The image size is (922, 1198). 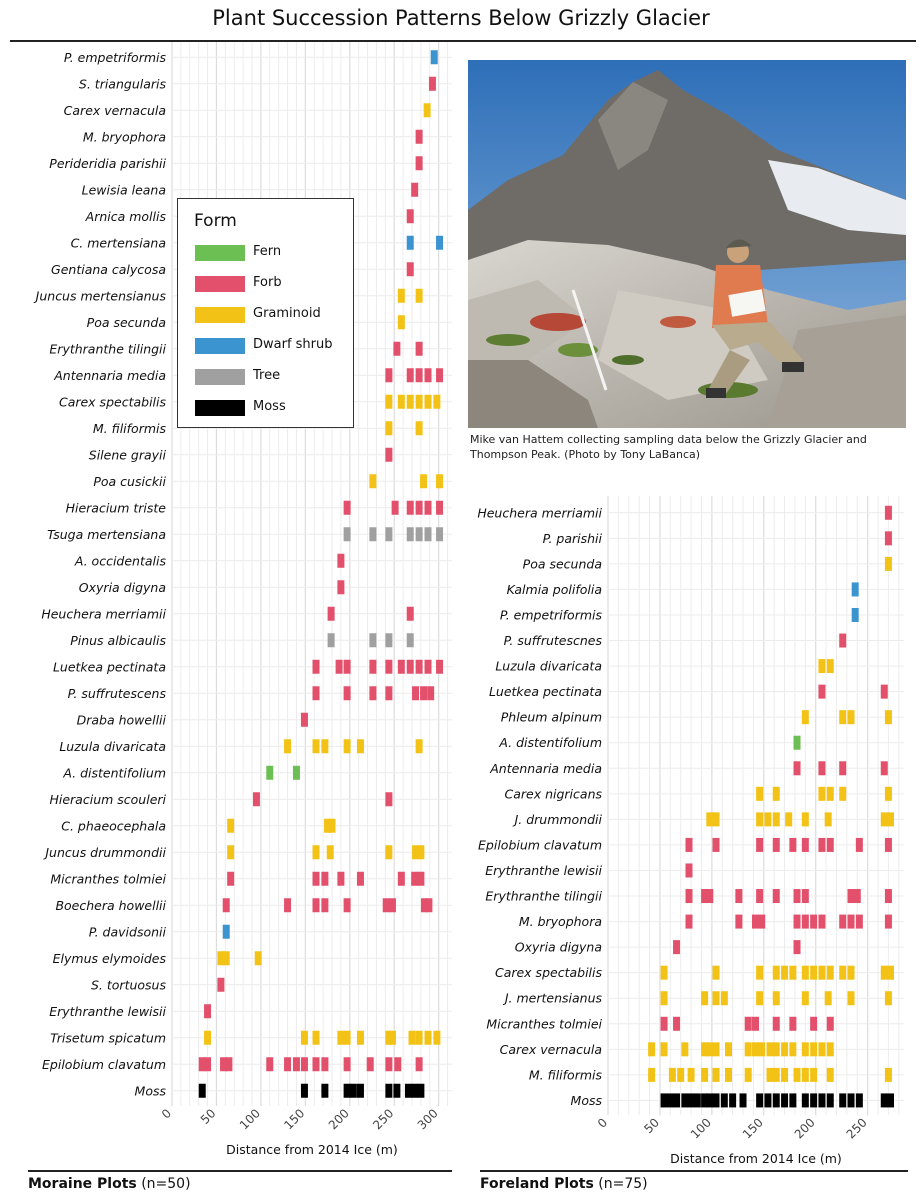 I want to click on moraine-species-label-oxyria-digyna: Oxyria digyna, so click(x=122, y=587).